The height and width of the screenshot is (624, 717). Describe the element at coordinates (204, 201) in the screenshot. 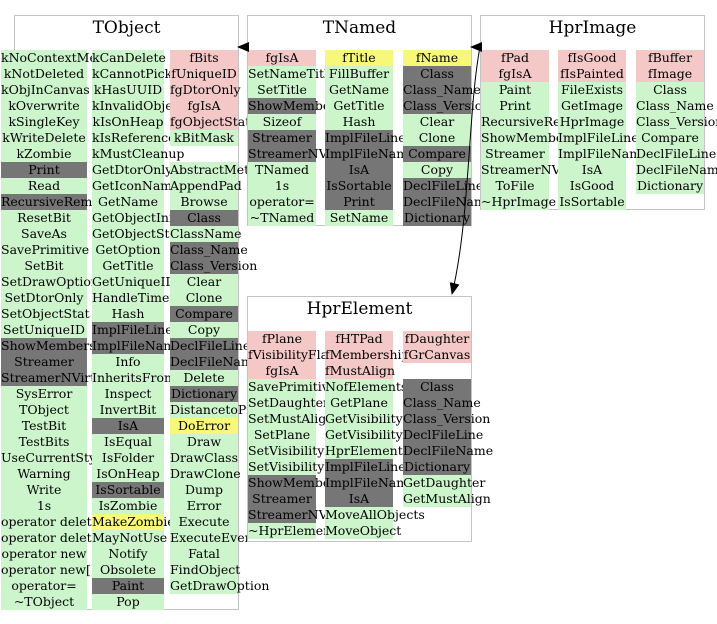

I see `member-label: Browse` at that location.